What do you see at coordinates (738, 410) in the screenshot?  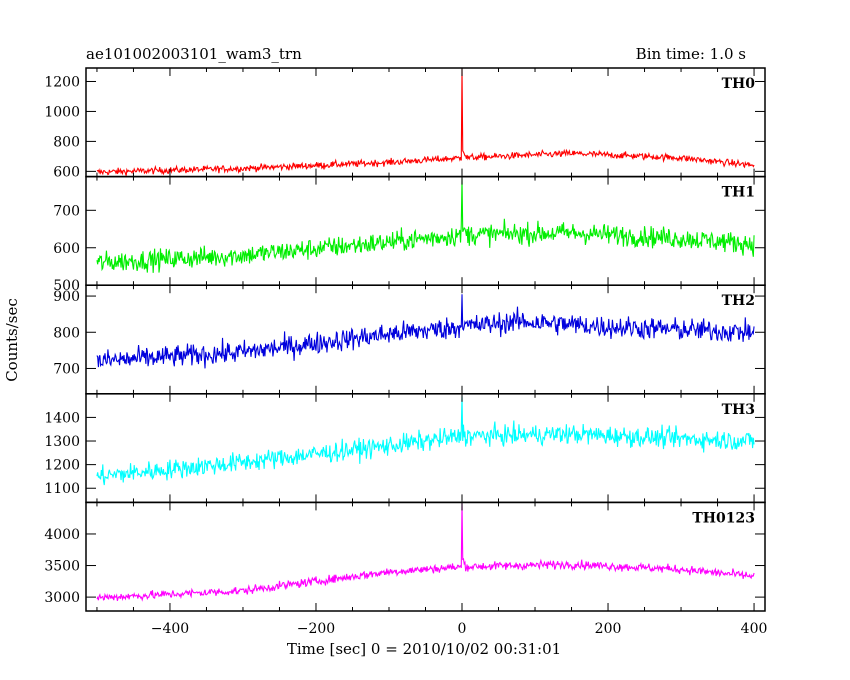 I see `panel-label-th3: TH3` at bounding box center [738, 410].